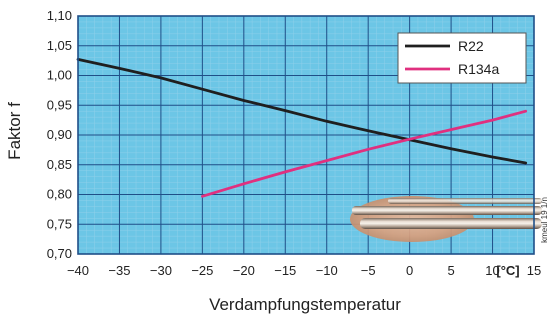  I want to click on y-tick-label: 0,70, so click(59, 253).